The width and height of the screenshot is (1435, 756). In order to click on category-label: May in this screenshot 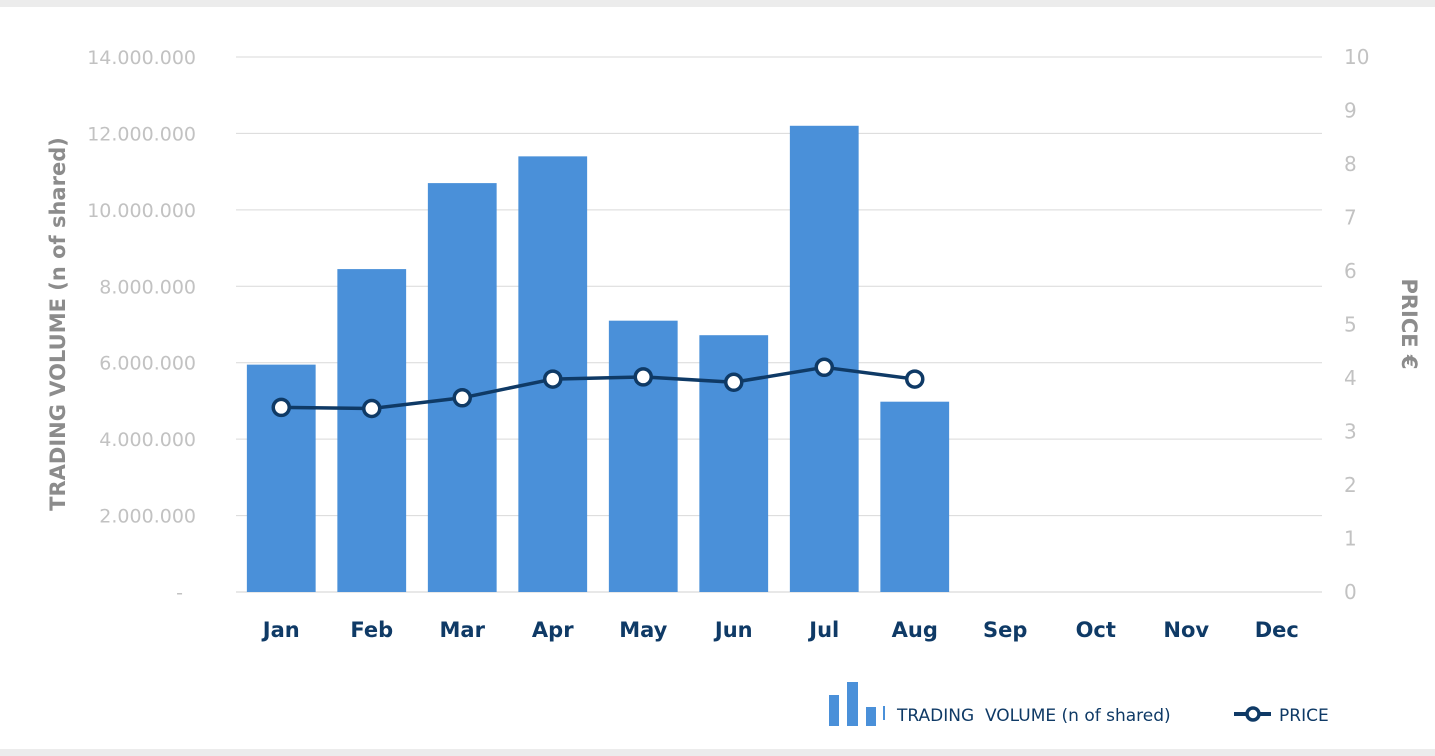, I will do `click(643, 630)`.